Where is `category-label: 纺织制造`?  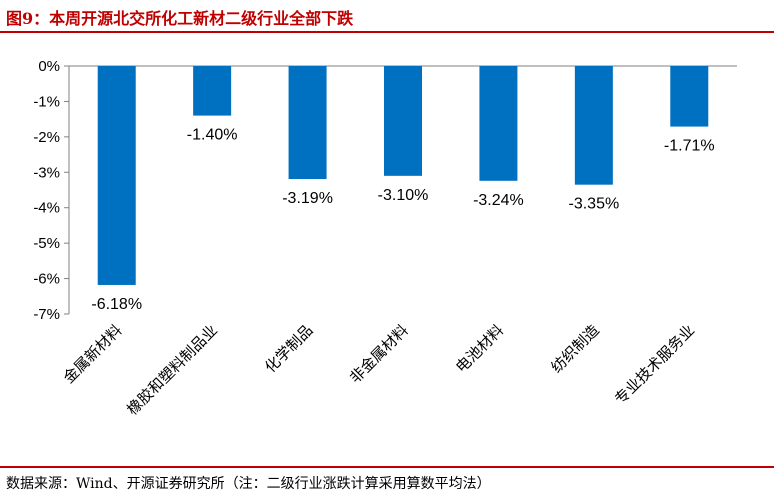
category-label: 纺织制造 is located at coordinates (575, 348).